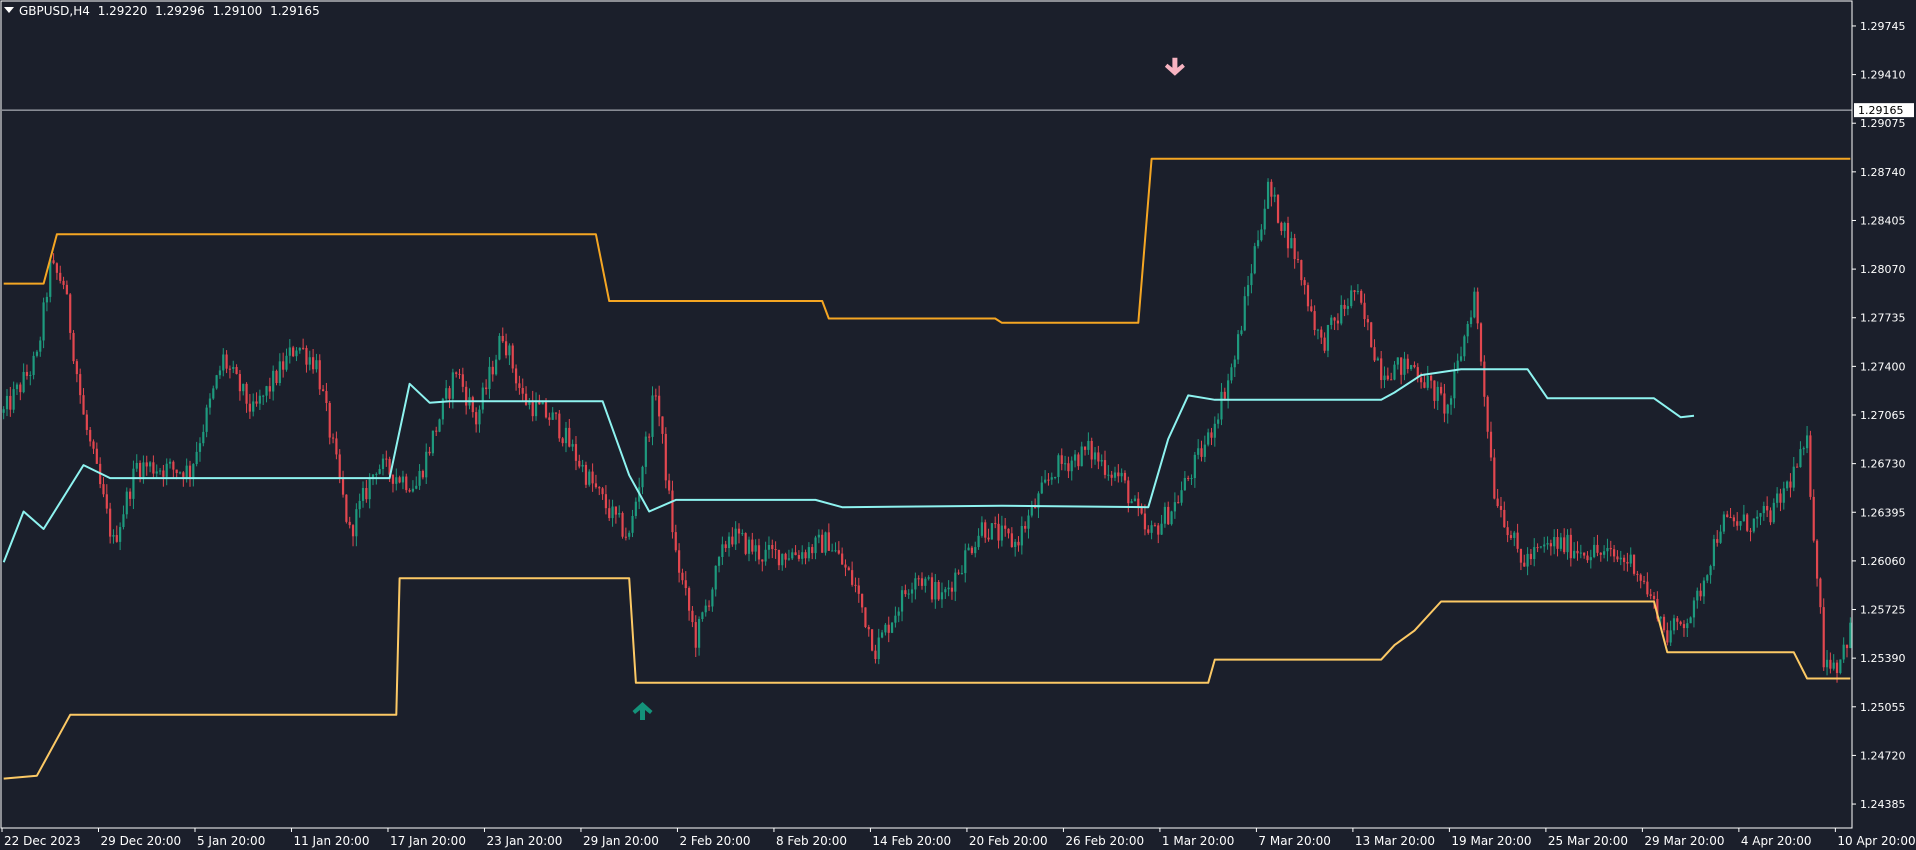  What do you see at coordinates (911, 841) in the screenshot?
I see `x-tick-label: 14 Feb 20:00` at bounding box center [911, 841].